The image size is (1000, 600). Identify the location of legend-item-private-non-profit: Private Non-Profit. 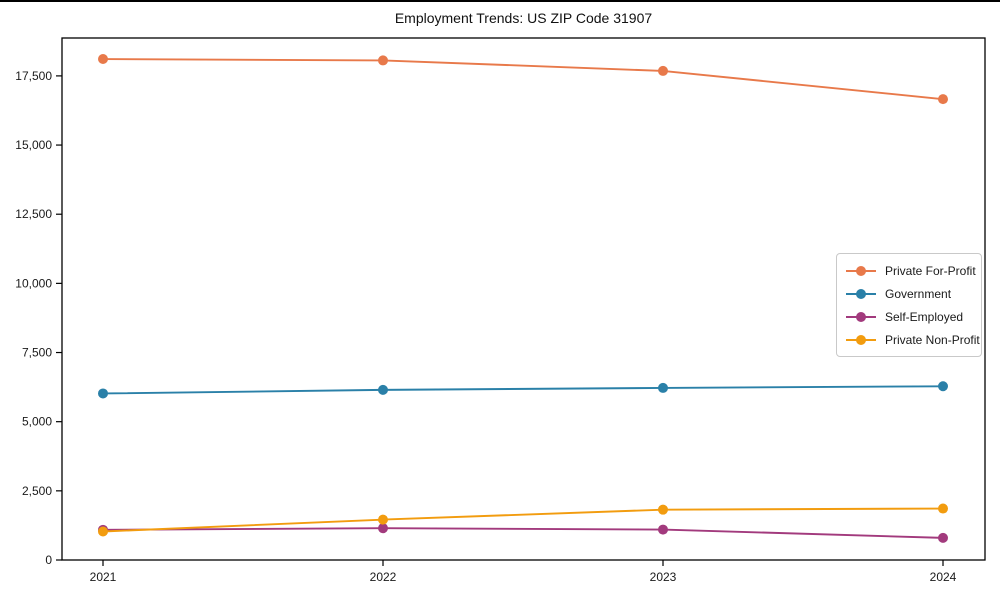
(913, 339).